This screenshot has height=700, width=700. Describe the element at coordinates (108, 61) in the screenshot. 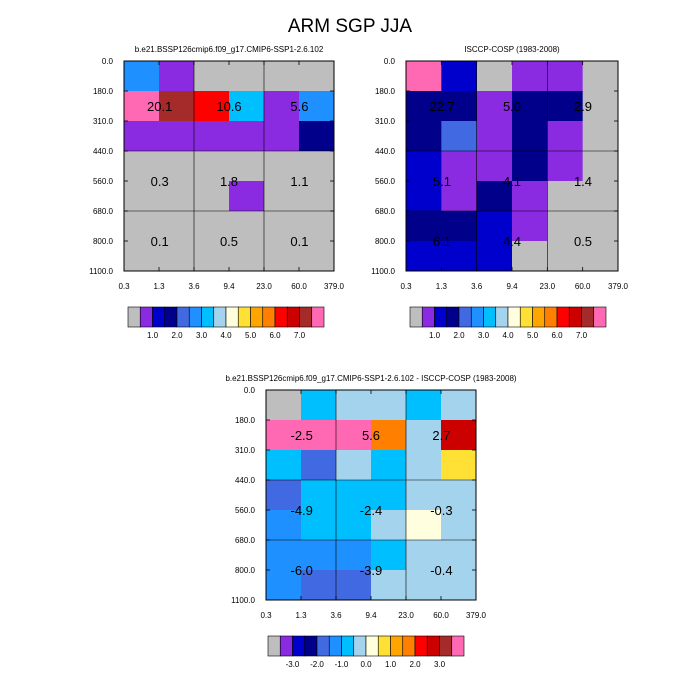

I see `y-tick-label: 0.0` at that location.